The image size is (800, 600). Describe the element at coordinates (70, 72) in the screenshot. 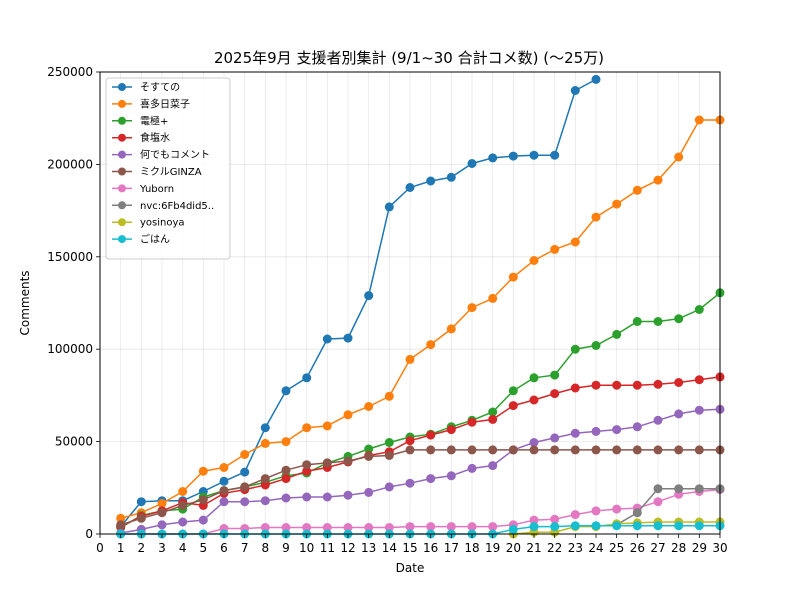

I see `y-tick-label: 250000` at that location.